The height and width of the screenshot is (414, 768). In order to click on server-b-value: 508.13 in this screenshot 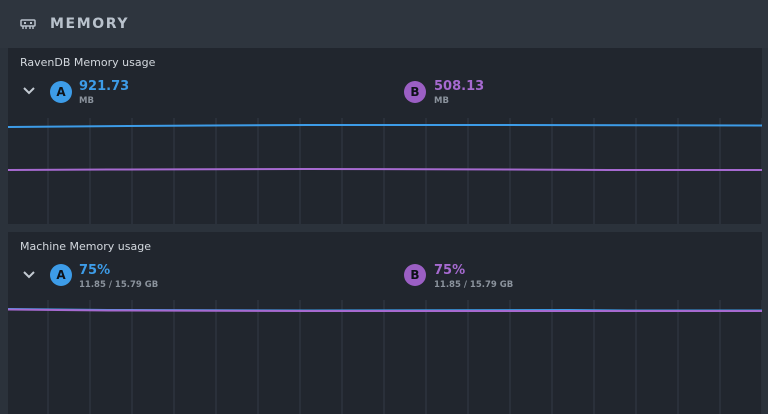, I will do `click(459, 86)`.